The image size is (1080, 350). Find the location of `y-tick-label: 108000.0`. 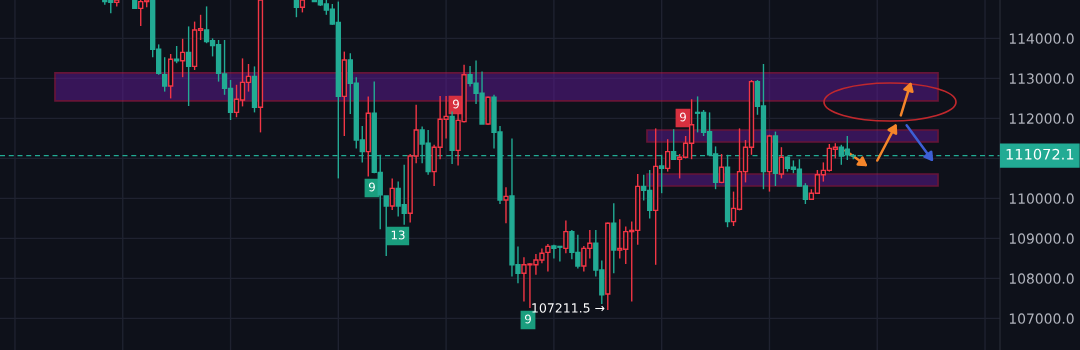

y-tick-label: 108000.0 is located at coordinates (1041, 278).